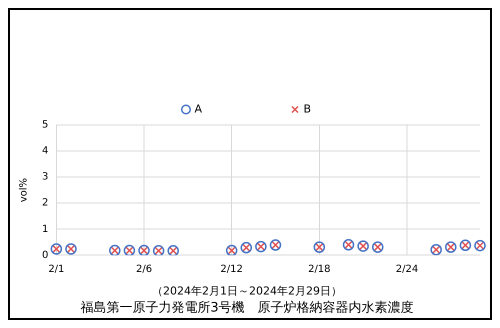  Describe the element at coordinates (247, 291) in the screenshot. I see `text: （2024年2月1日～2024年2月29日）` at that location.